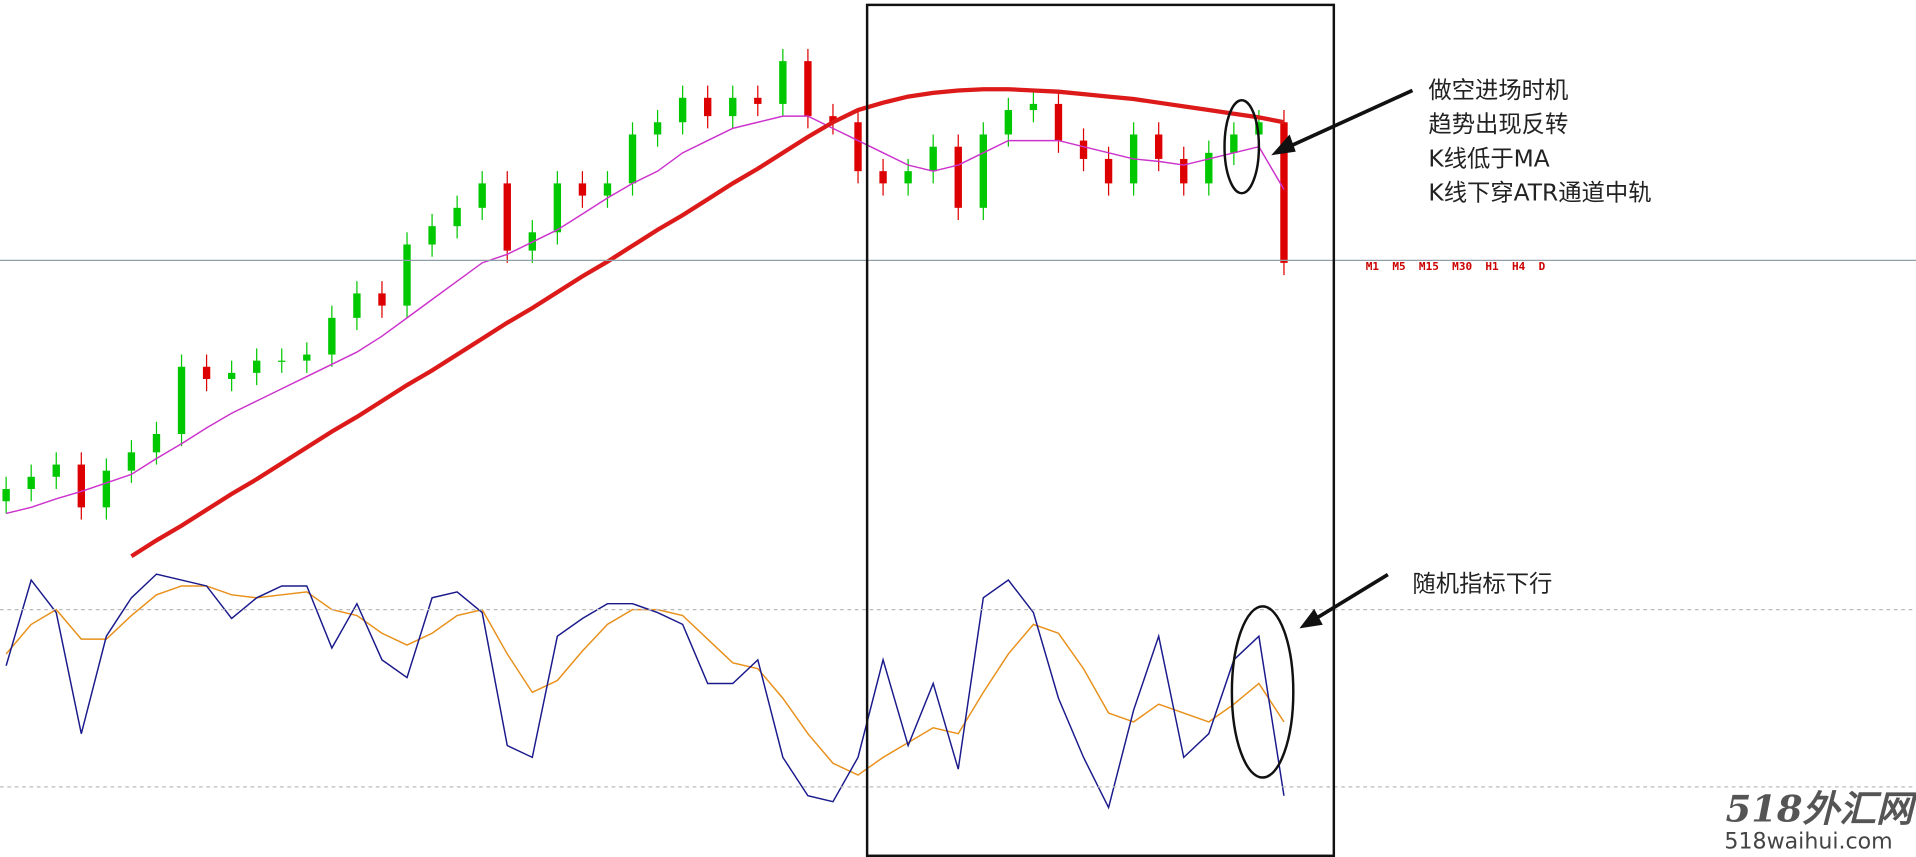 This screenshot has width=1916, height=857. Describe the element at coordinates (1539, 193) in the screenshot. I see `annotation: K线下穿ATR通道中轨` at that location.